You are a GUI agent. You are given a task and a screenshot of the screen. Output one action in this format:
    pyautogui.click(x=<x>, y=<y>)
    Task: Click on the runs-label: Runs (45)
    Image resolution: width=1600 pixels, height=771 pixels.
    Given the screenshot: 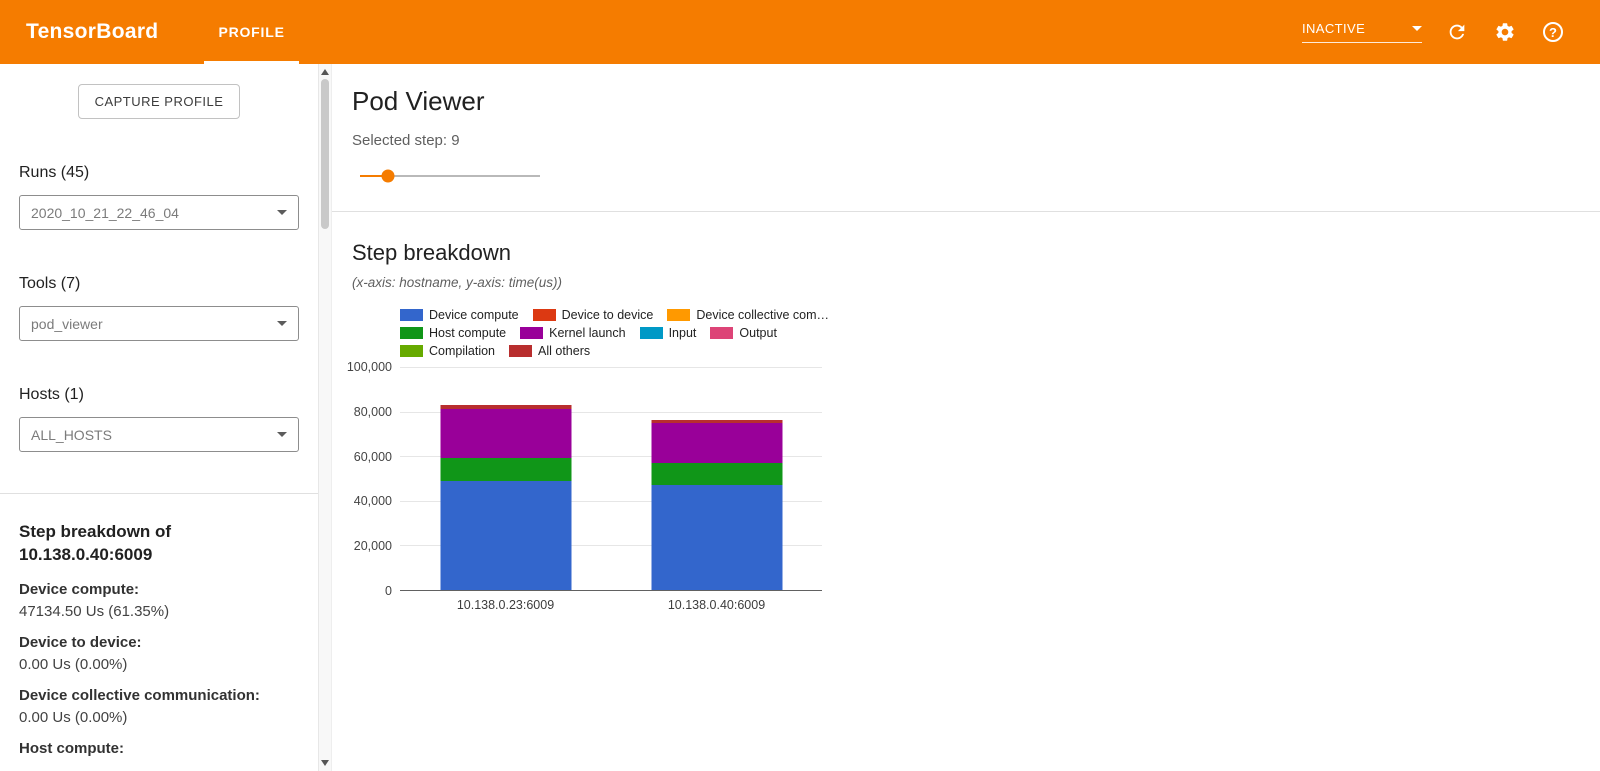 What is the action you would take?
    pyautogui.click(x=54, y=172)
    